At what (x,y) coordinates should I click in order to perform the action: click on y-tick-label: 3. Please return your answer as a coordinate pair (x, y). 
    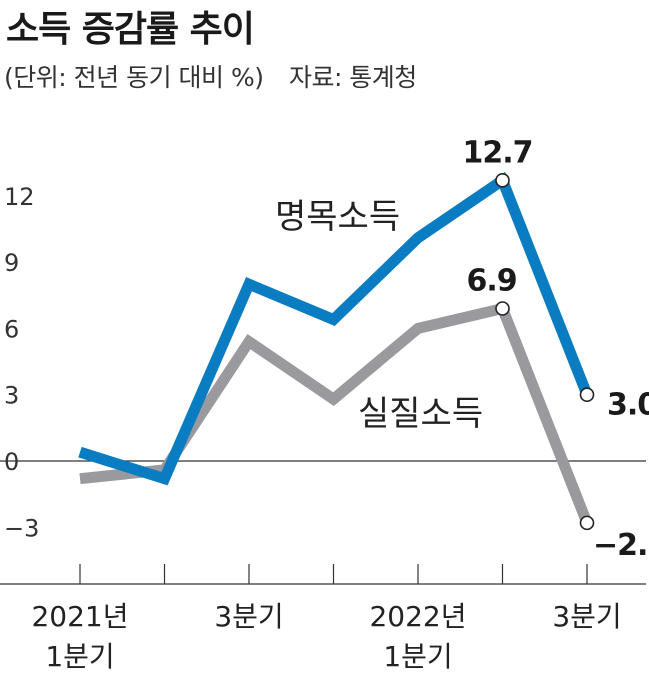
    Looking at the image, I should click on (11, 396).